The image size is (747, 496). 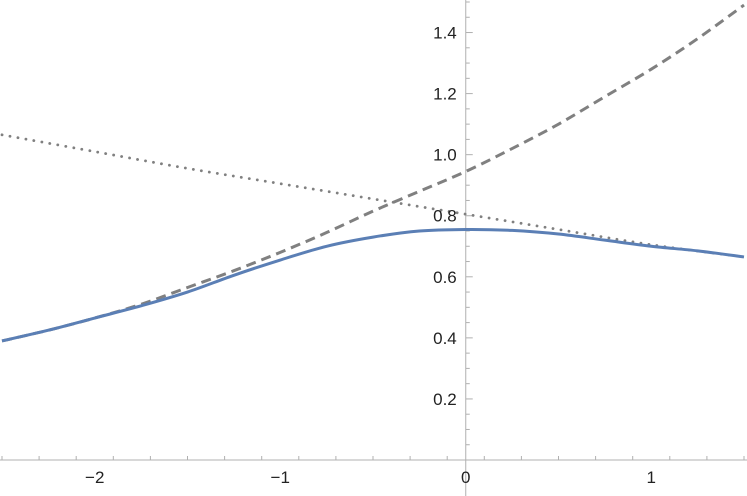 What do you see at coordinates (445, 277) in the screenshot?
I see `y-tick-label: 0.6` at bounding box center [445, 277].